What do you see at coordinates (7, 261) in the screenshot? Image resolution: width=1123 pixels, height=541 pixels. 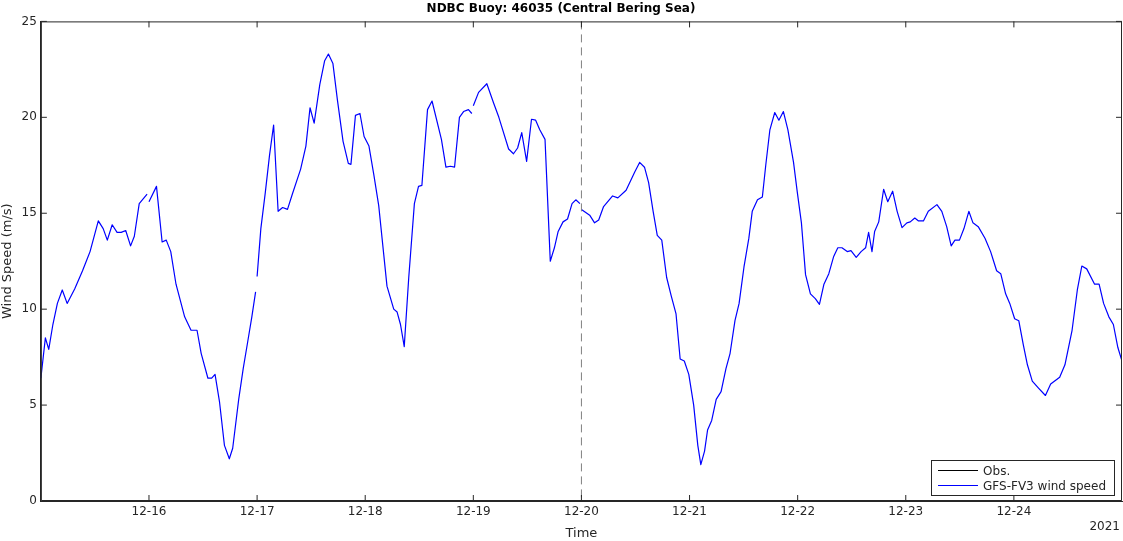 I see `y-axis-title: Wind Speed (m/s)` at bounding box center [7, 261].